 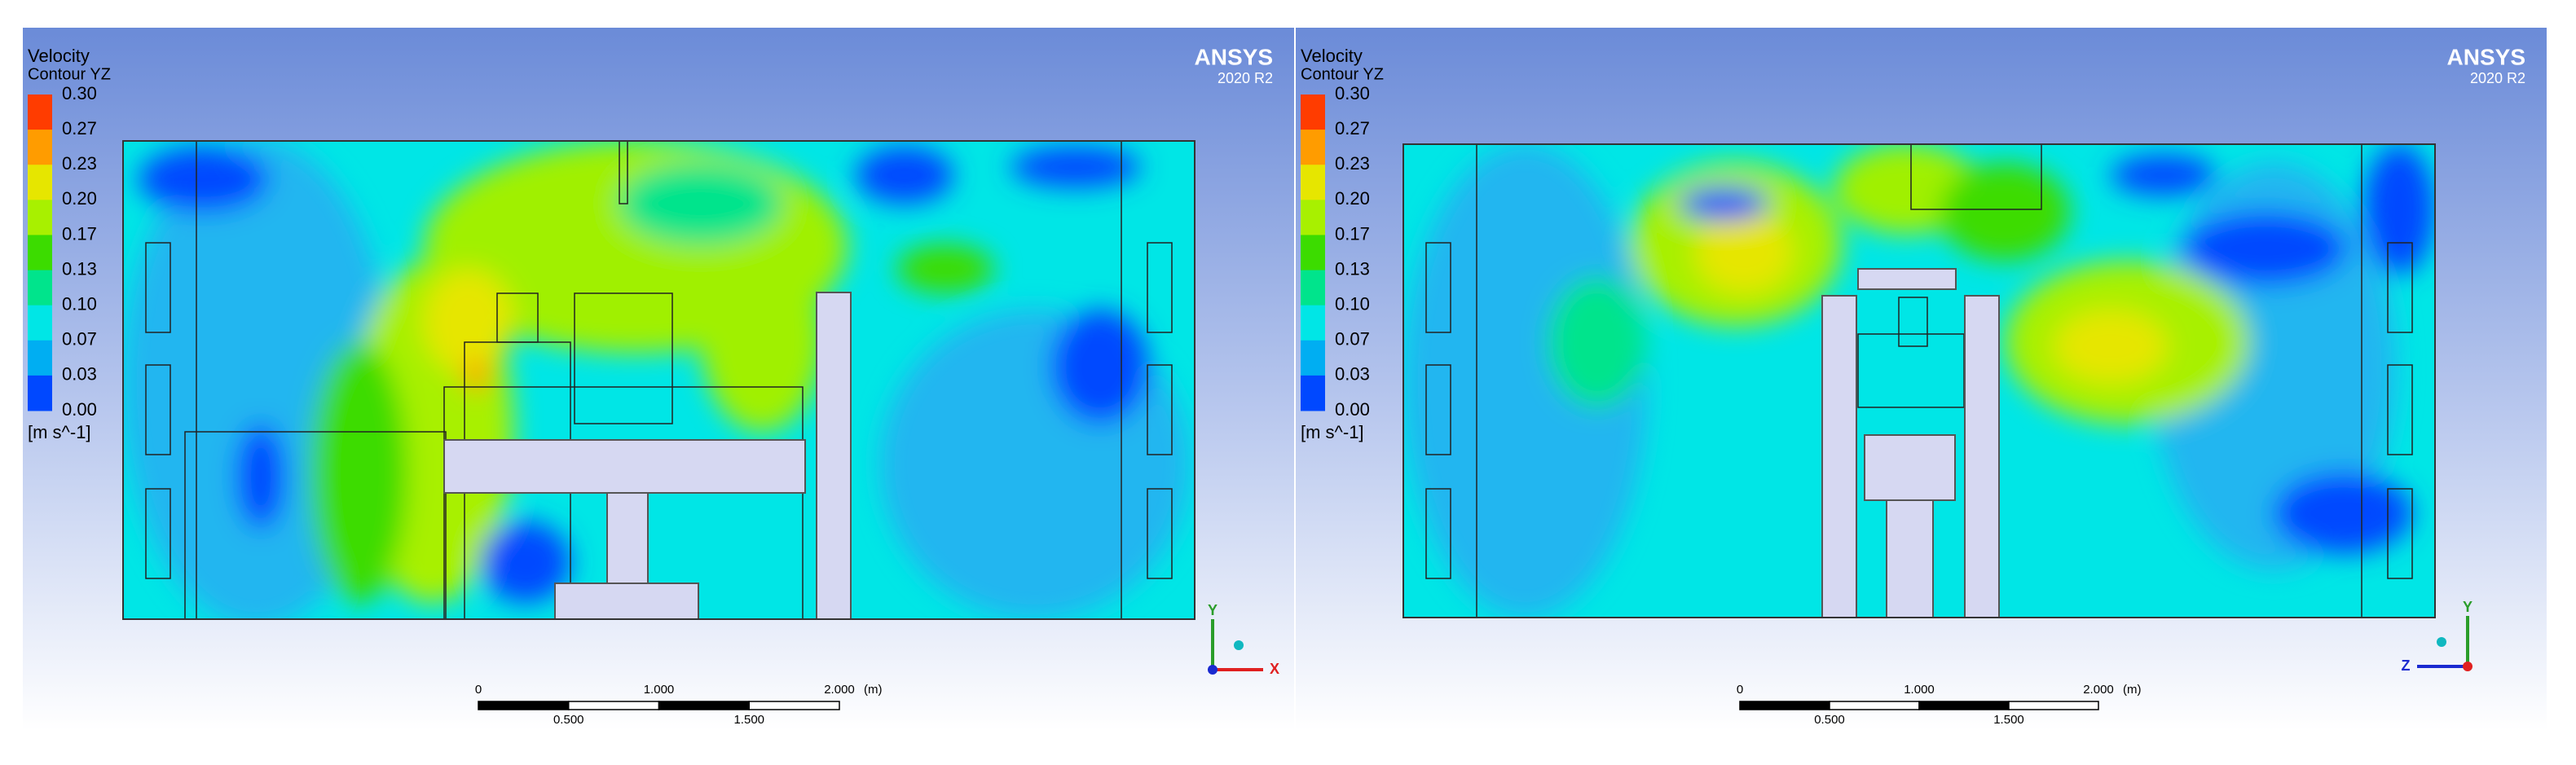 What do you see at coordinates (1234, 57) in the screenshot?
I see `brand: ANSYS` at bounding box center [1234, 57].